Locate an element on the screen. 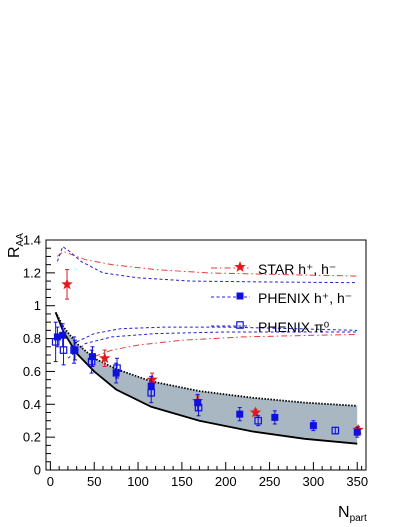  y-tick-label: 0.8 is located at coordinates (32, 338).